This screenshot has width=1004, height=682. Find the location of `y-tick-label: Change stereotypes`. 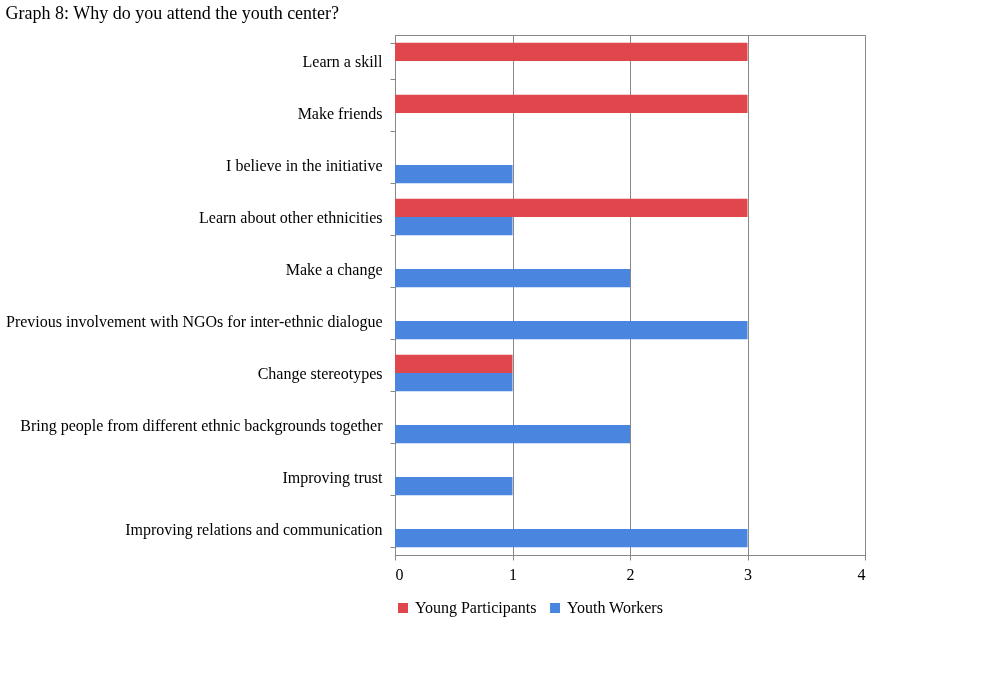

y-tick-label: Change stereotypes is located at coordinates (320, 373).